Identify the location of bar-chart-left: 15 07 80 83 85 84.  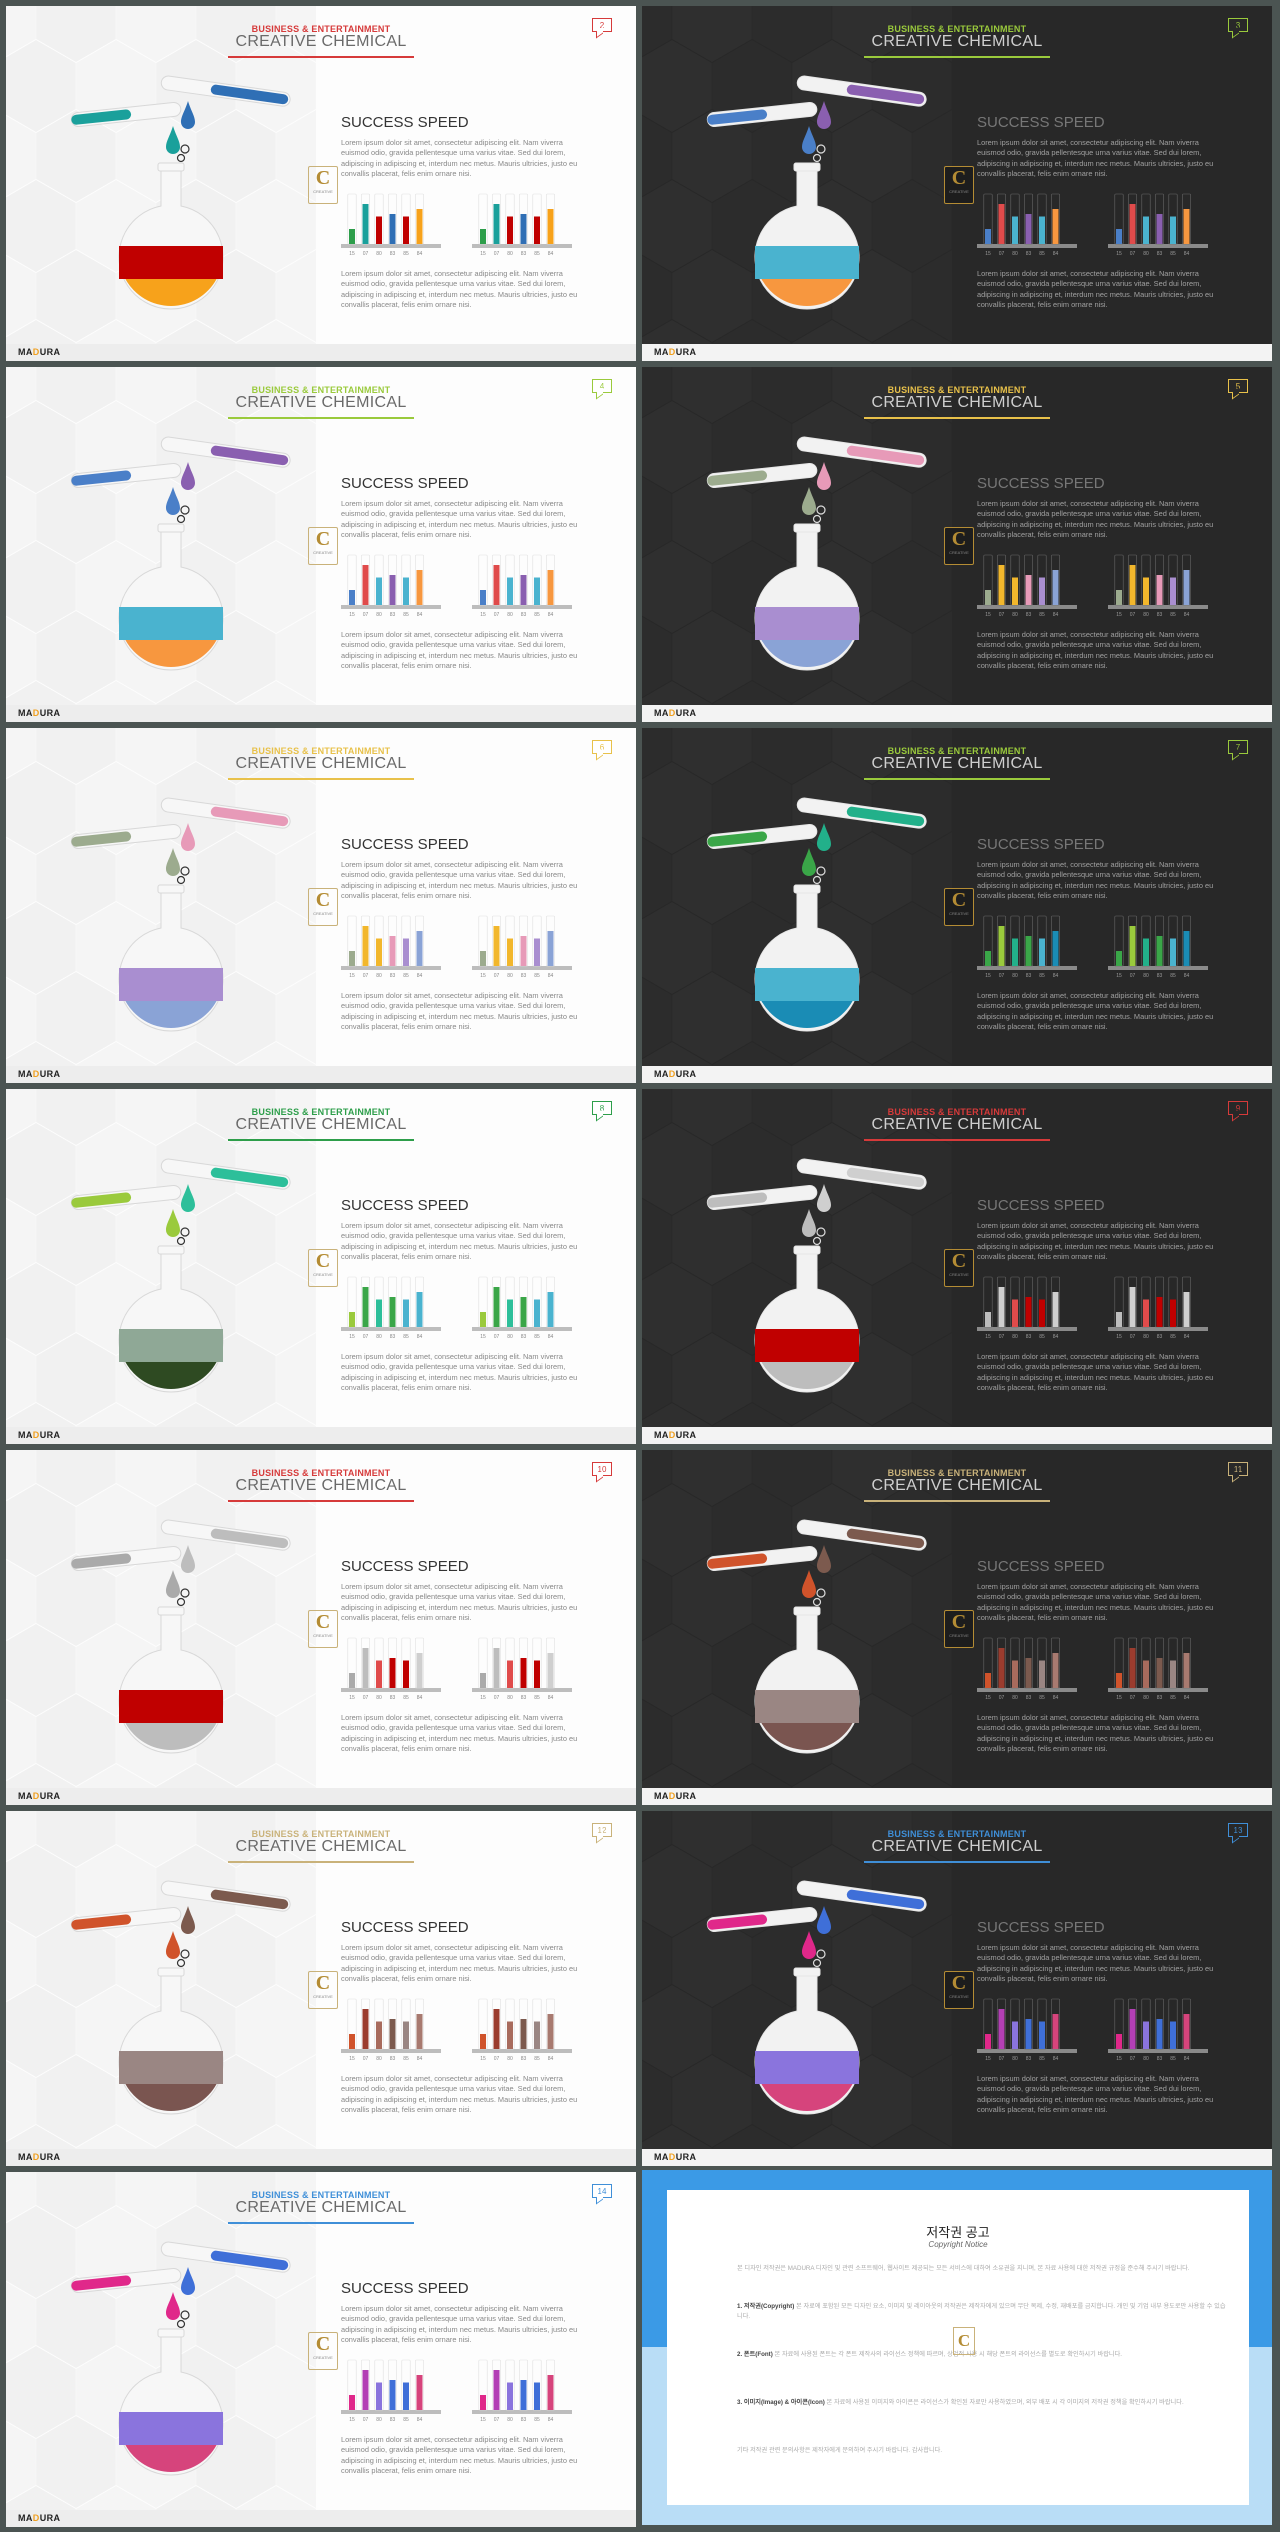
(391, 2030).